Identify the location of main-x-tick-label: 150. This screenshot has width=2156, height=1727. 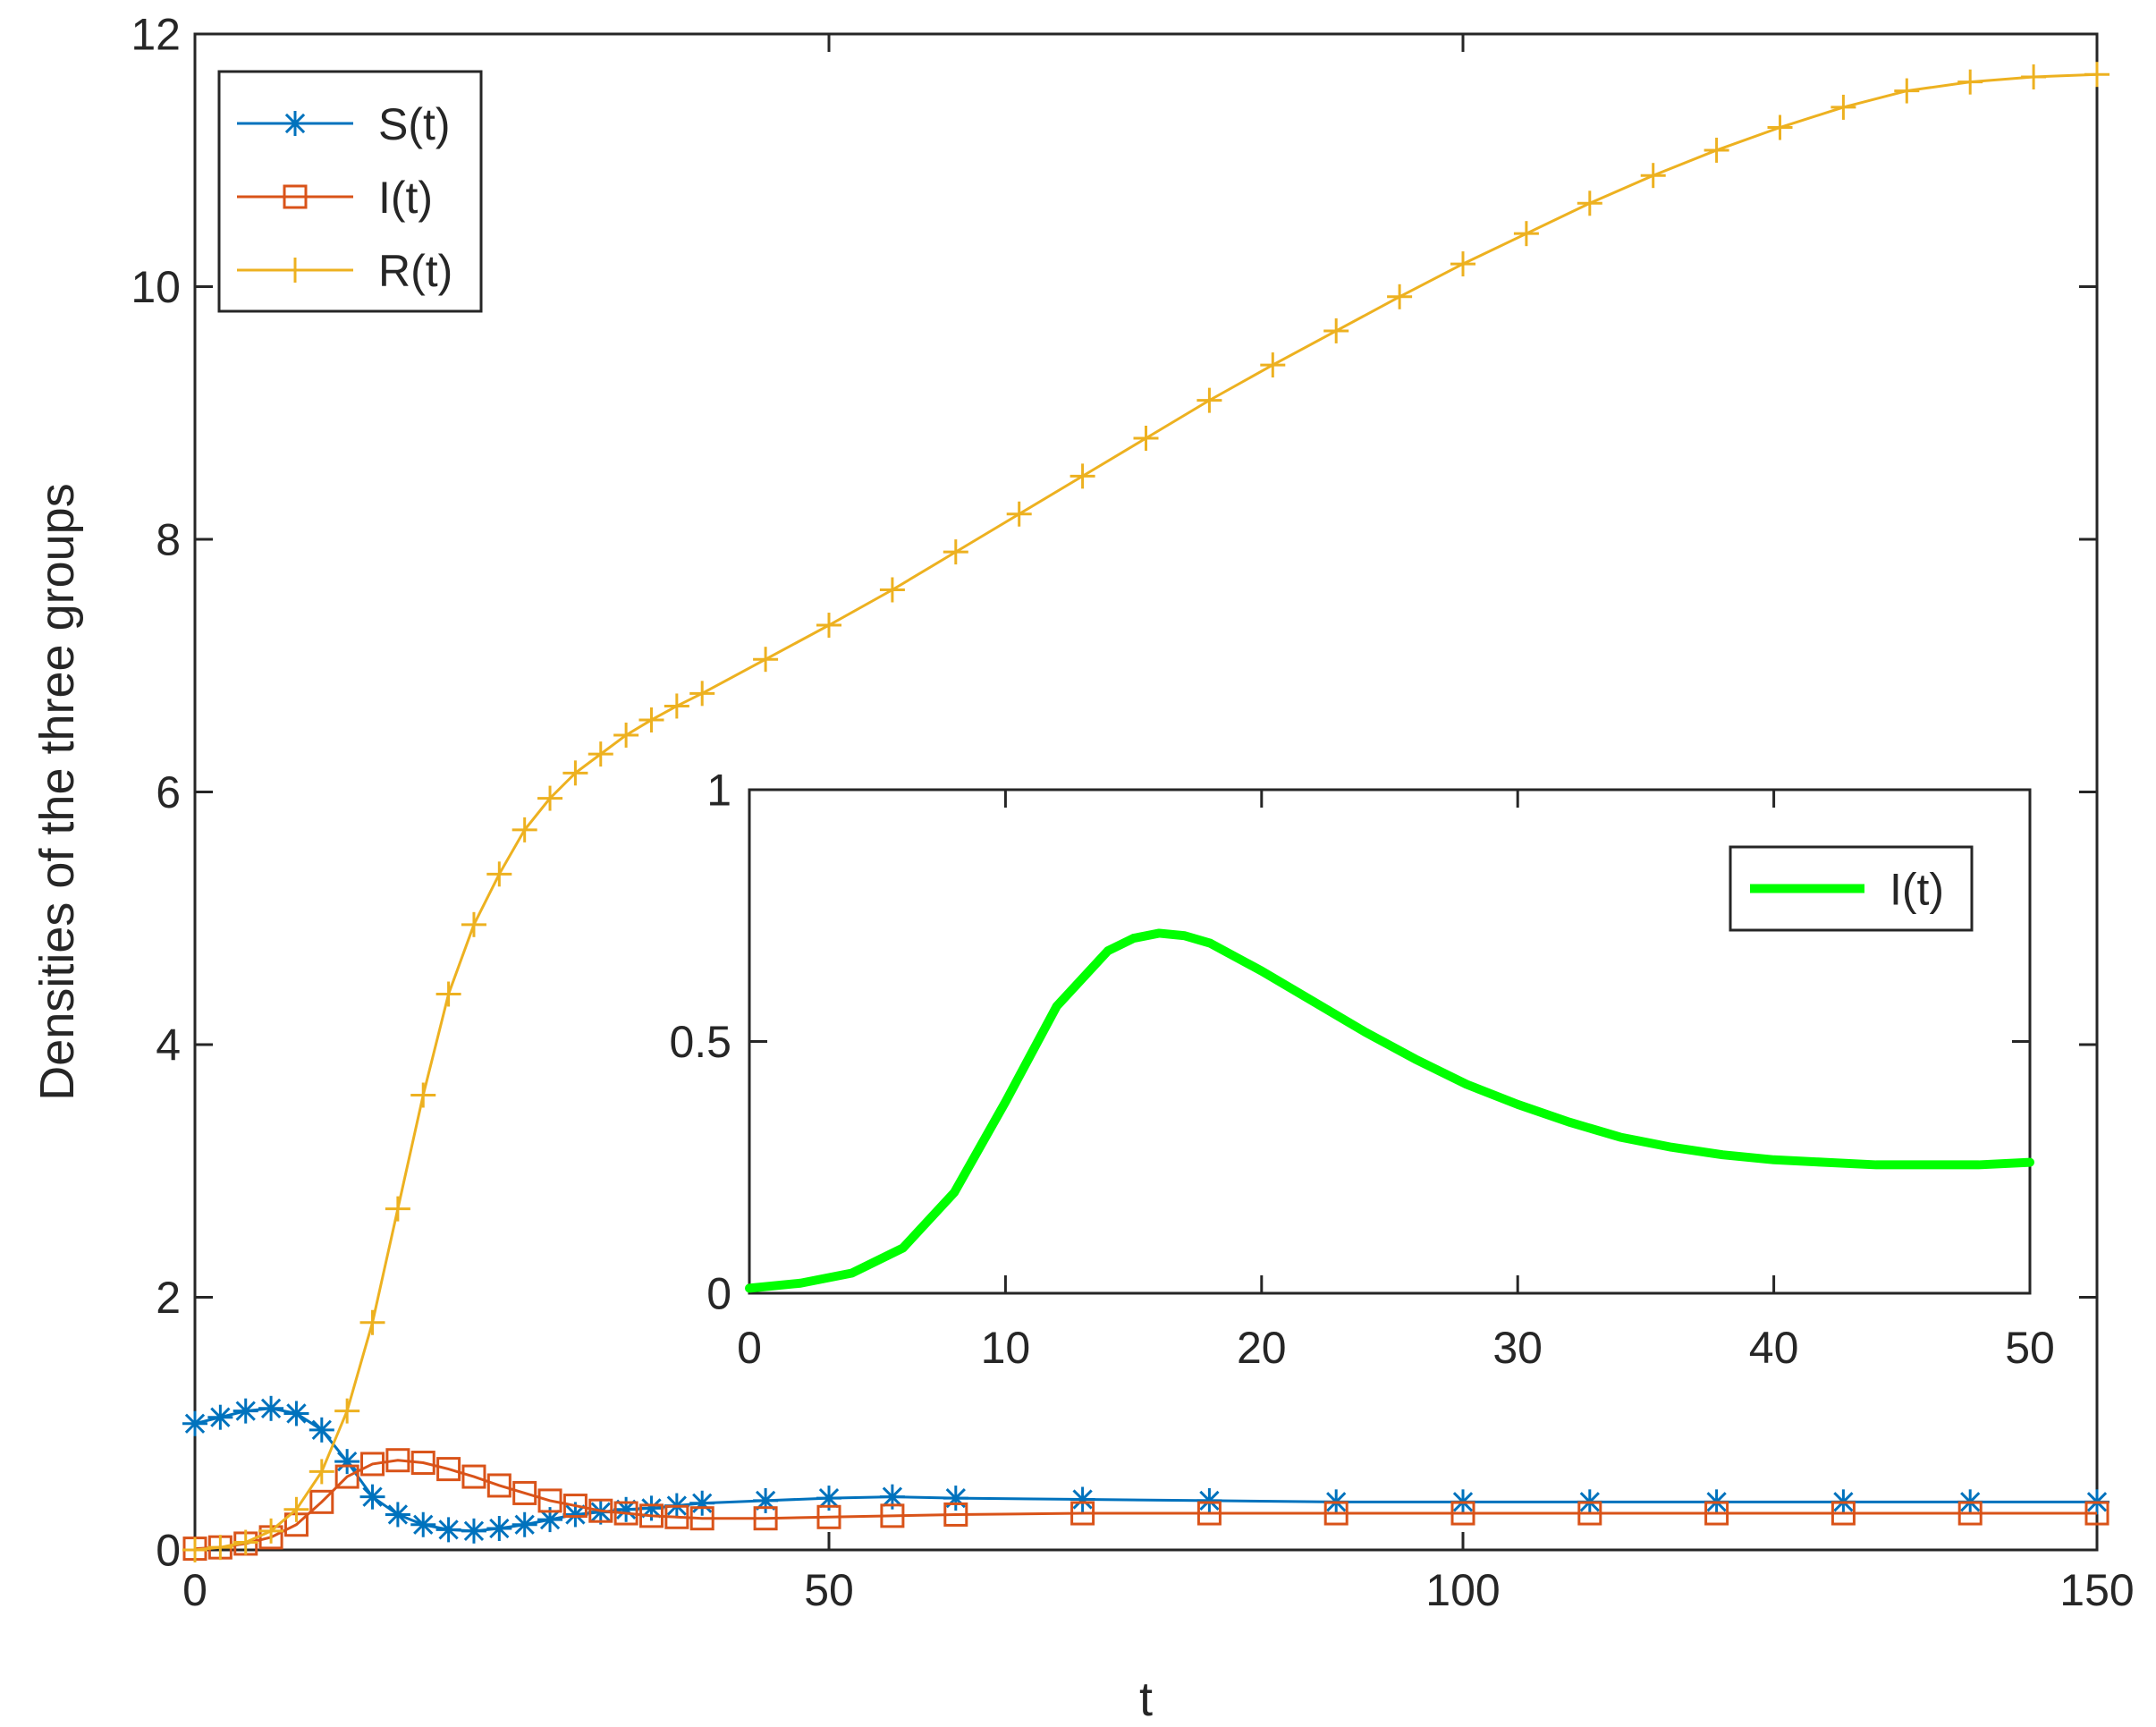
(2097, 1590).